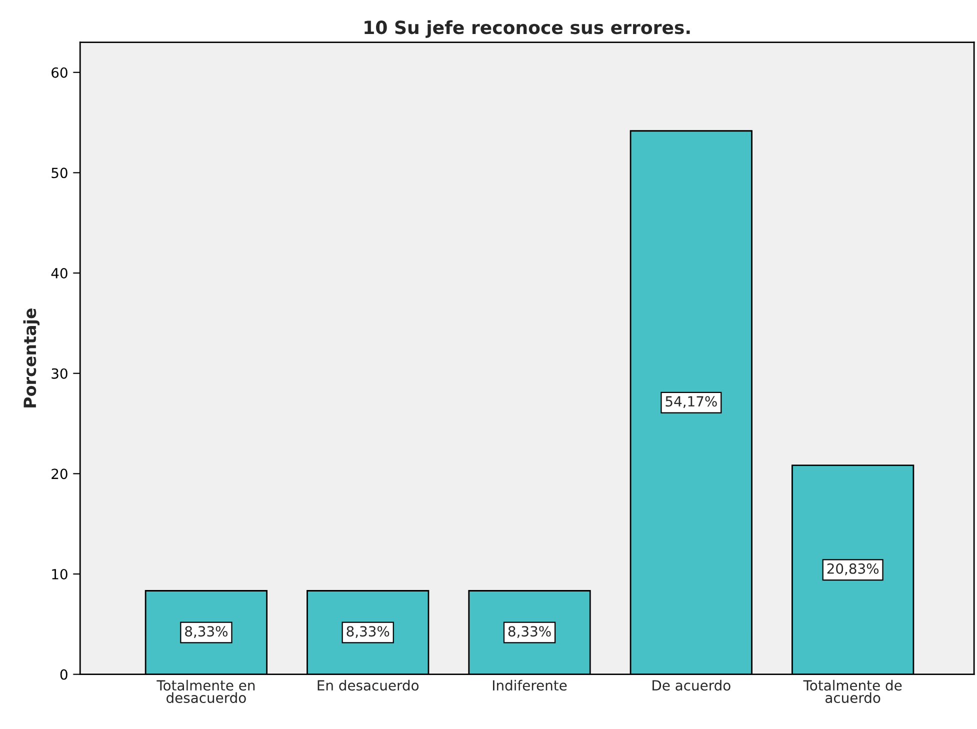 The width and height of the screenshot is (977, 729). Describe the element at coordinates (527, 29) in the screenshot. I see `chart-title: 10 Su jefe reconoce sus errores.` at that location.